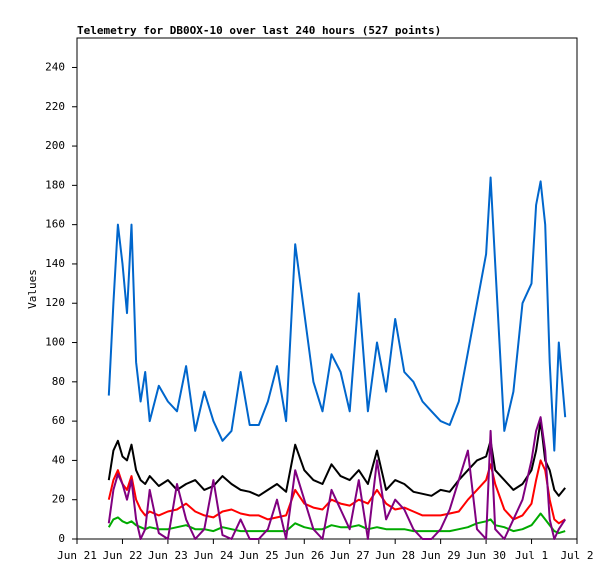 The width and height of the screenshot is (615, 579). What do you see at coordinates (32, 289) in the screenshot?
I see `y-axis-label: Values` at bounding box center [32, 289].